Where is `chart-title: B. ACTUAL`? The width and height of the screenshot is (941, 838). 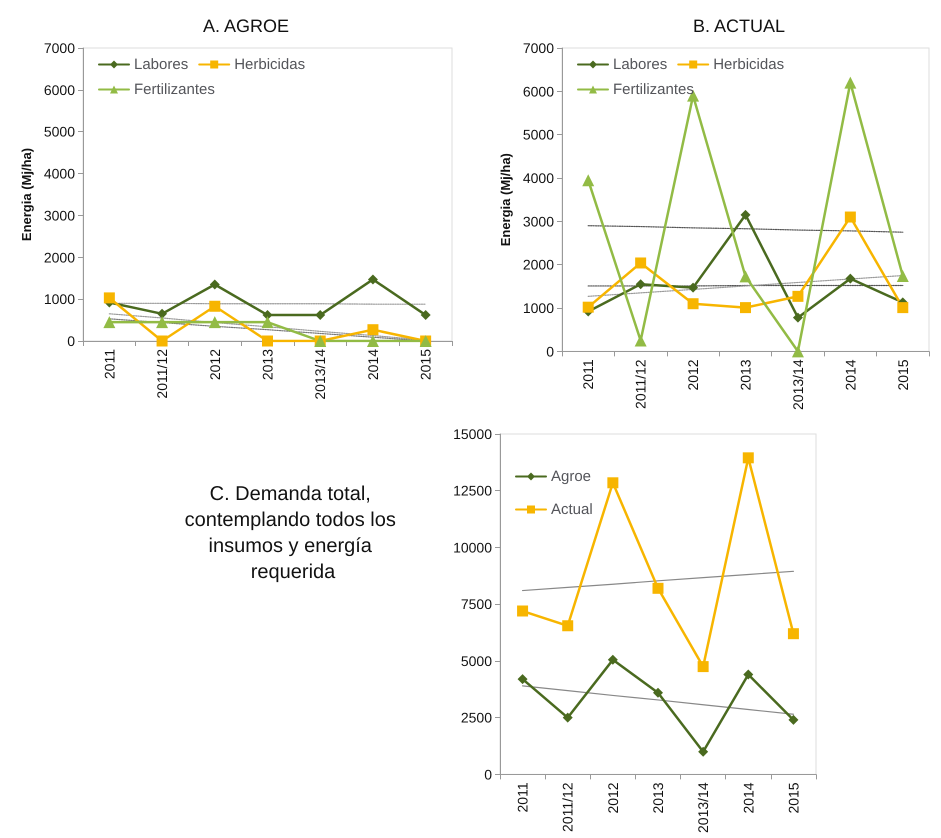 chart-title: B. ACTUAL is located at coordinates (739, 26).